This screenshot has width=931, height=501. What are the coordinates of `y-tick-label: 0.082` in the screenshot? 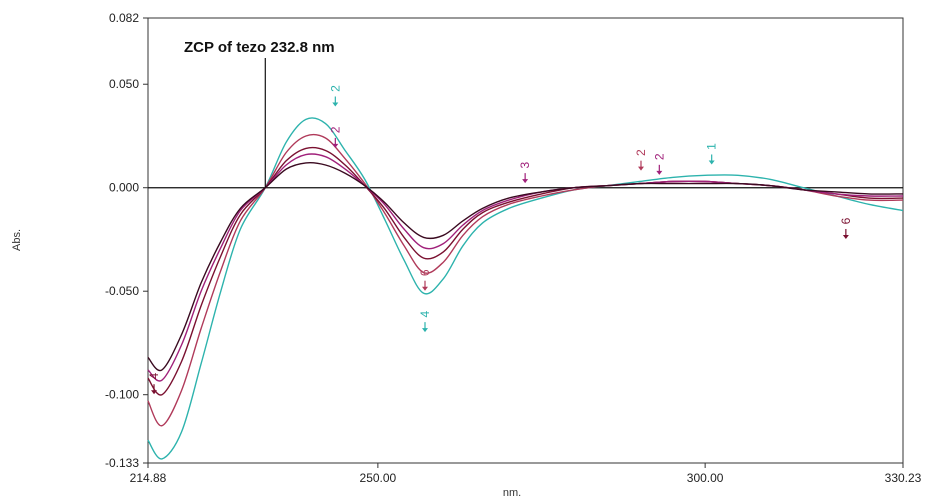 It's located at (124, 18).